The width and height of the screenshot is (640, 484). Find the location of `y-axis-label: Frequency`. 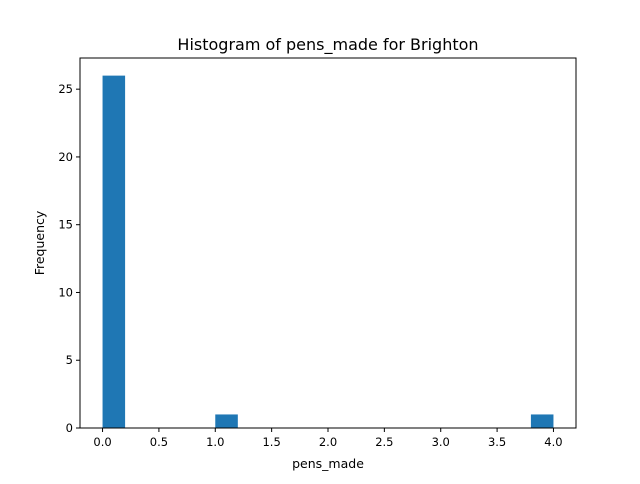

y-axis-label: Frequency is located at coordinates (39, 242).